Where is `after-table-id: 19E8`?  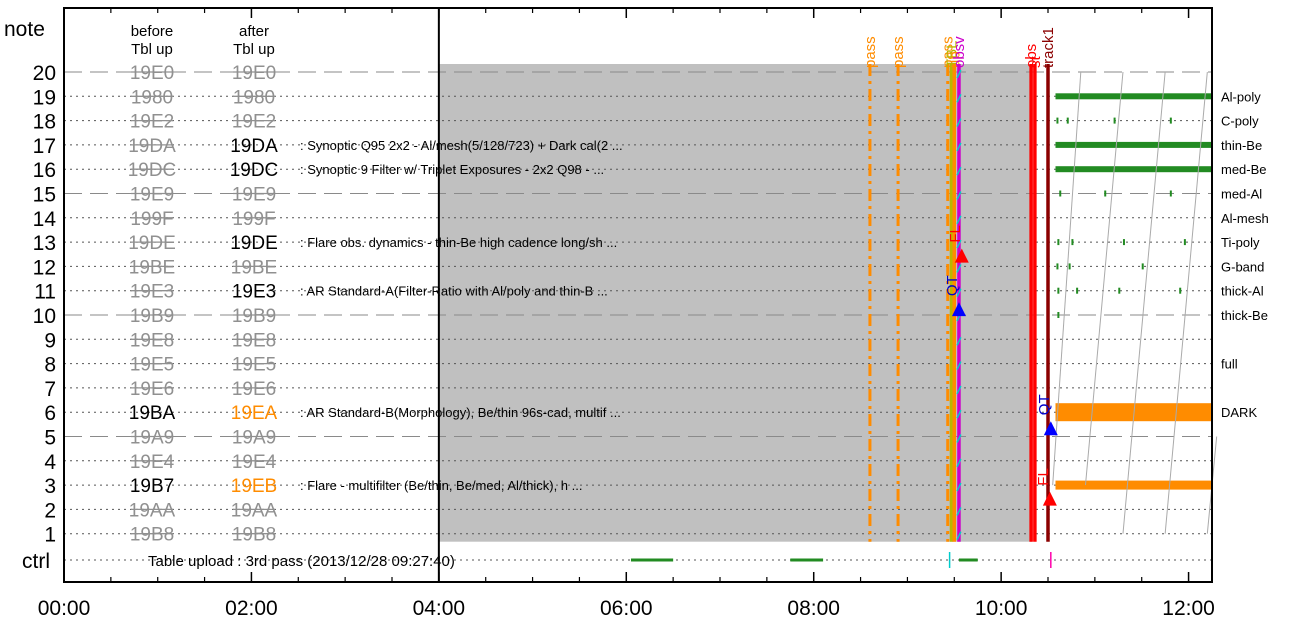 after-table-id: 19E8 is located at coordinates (254, 340).